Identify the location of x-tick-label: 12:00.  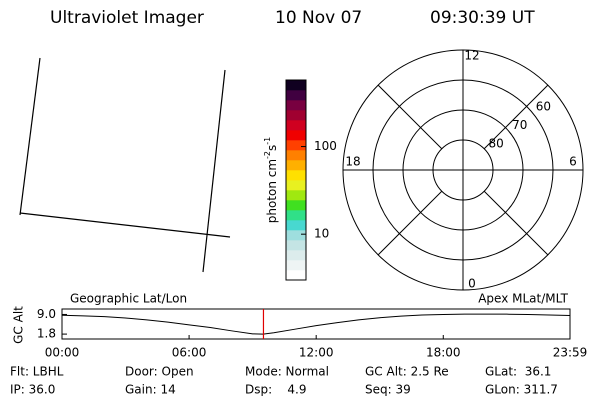
(316, 353).